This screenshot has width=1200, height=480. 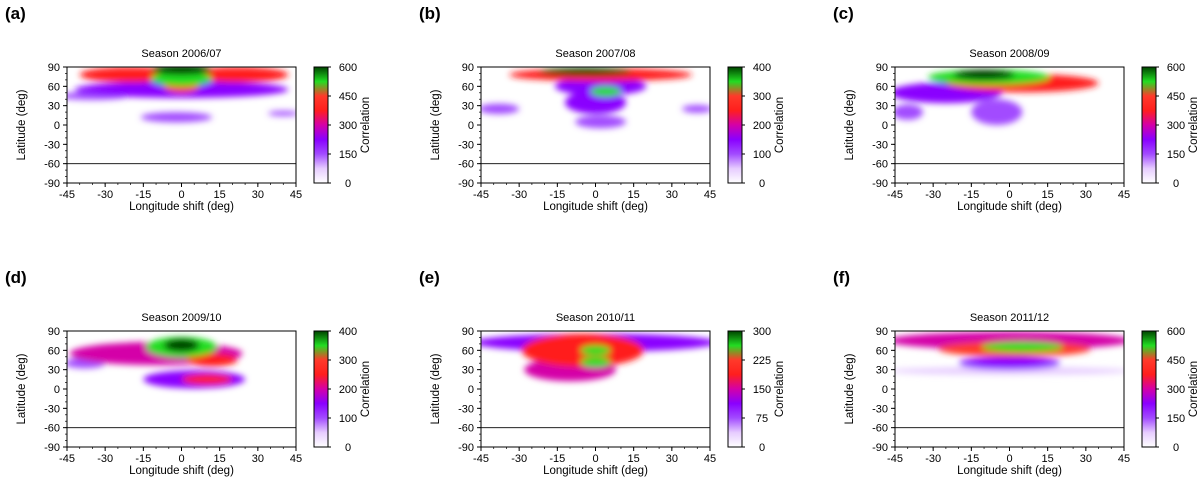 I want to click on panel-letter: (f), so click(x=841, y=277).